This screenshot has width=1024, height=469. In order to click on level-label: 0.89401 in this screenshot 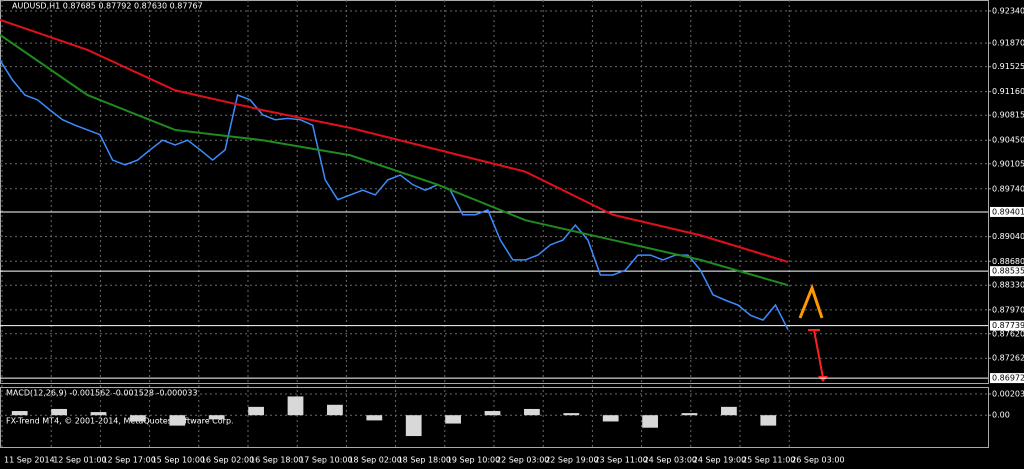, I will do `click(1008, 211)`.